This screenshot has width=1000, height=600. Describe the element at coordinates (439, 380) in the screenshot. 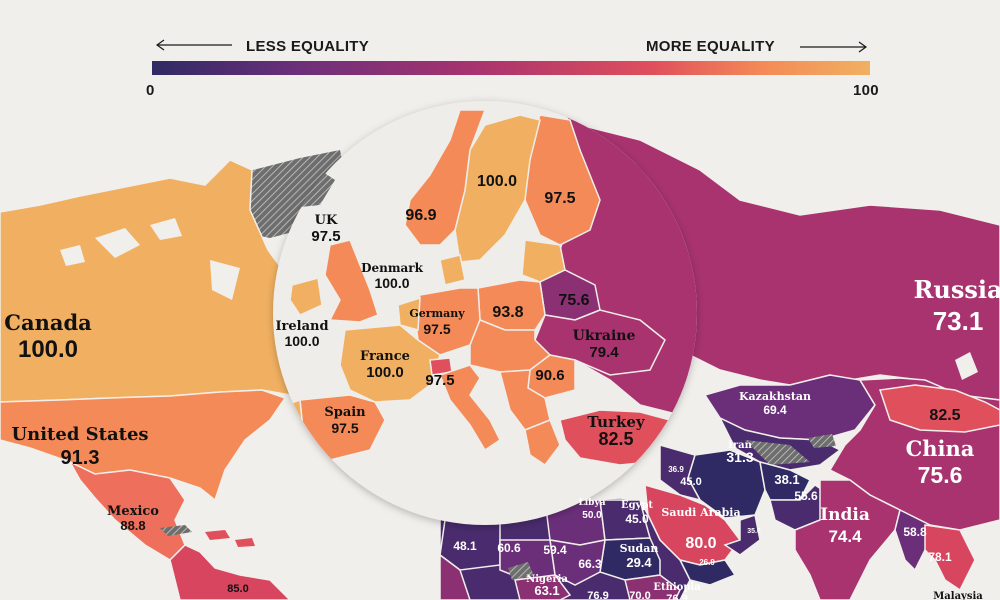

I see `unlabeled-45-value: 97.5` at that location.